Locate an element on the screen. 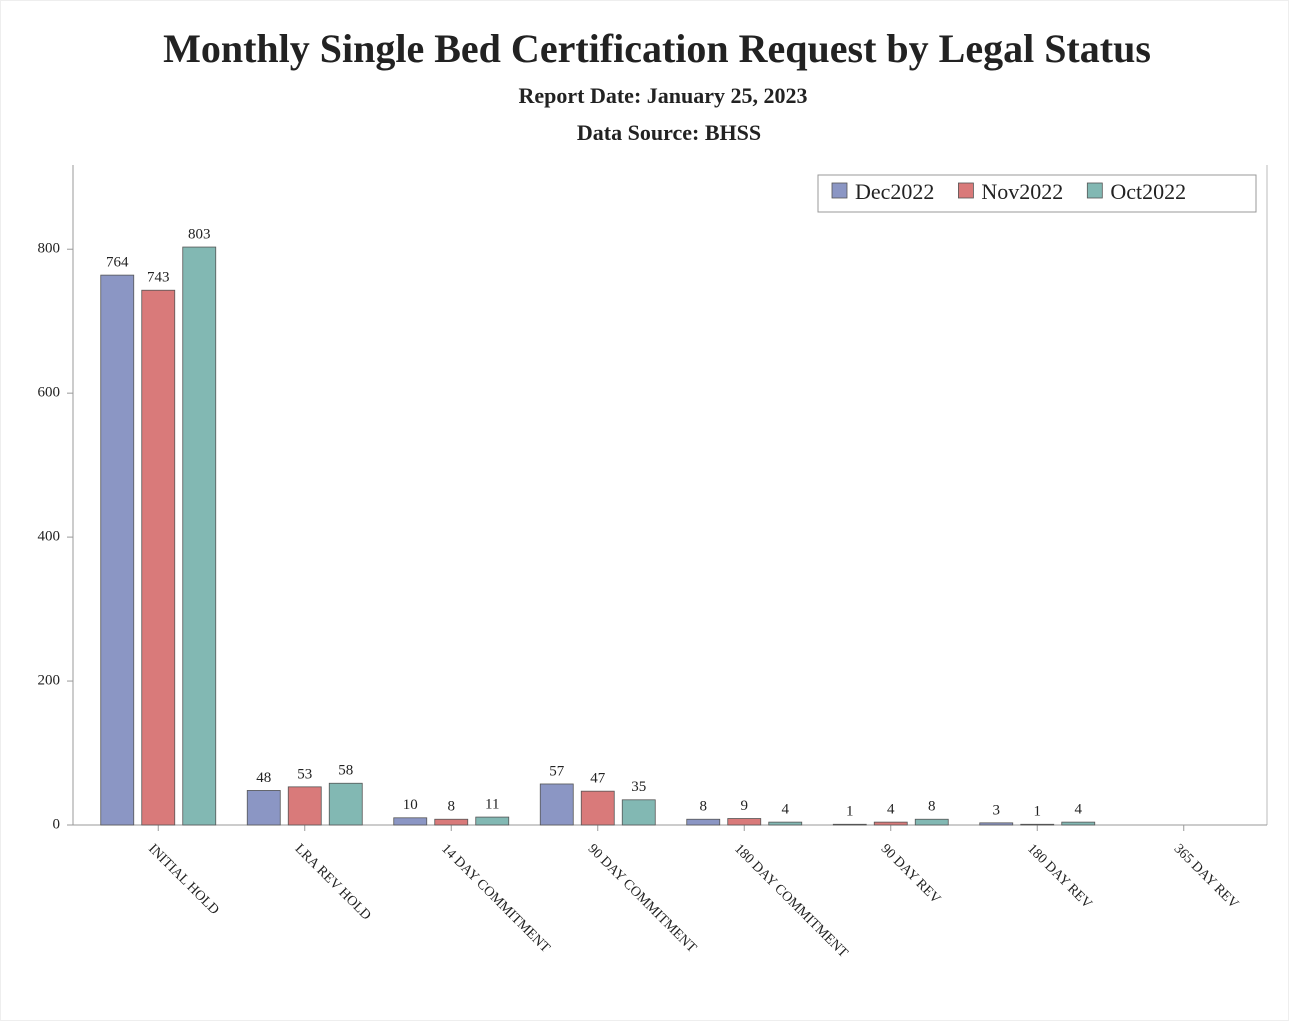  y-tick-label: 200 is located at coordinates (49, 680).